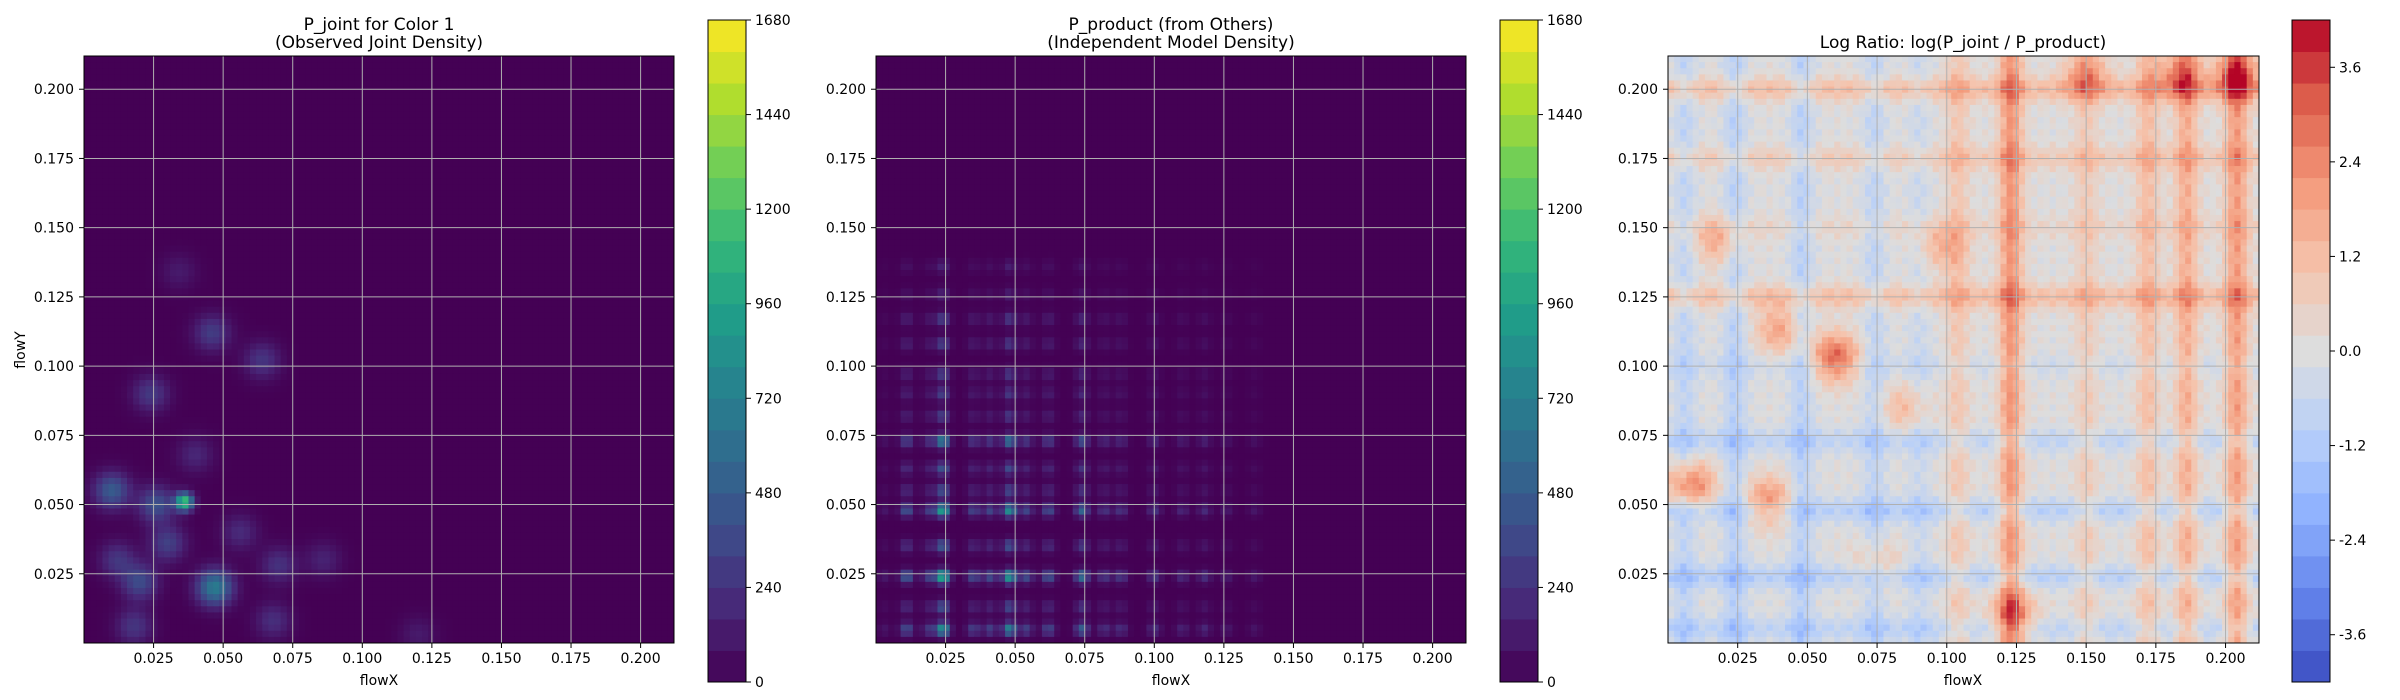 Image resolution: width=2400 pixels, height=700 pixels. I want to click on colorbar-tick-label: 720, so click(768, 399).